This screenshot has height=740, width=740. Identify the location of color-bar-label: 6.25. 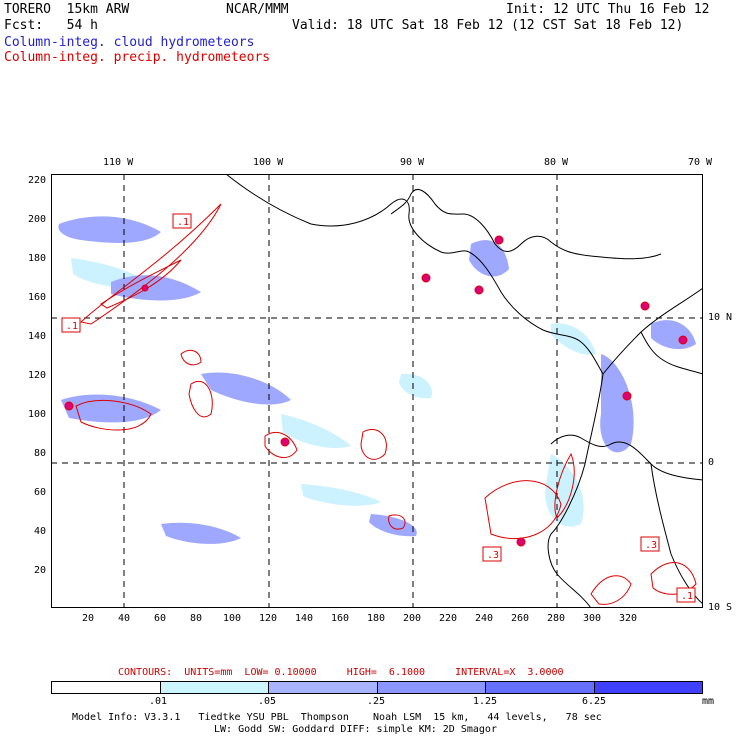
(594, 701).